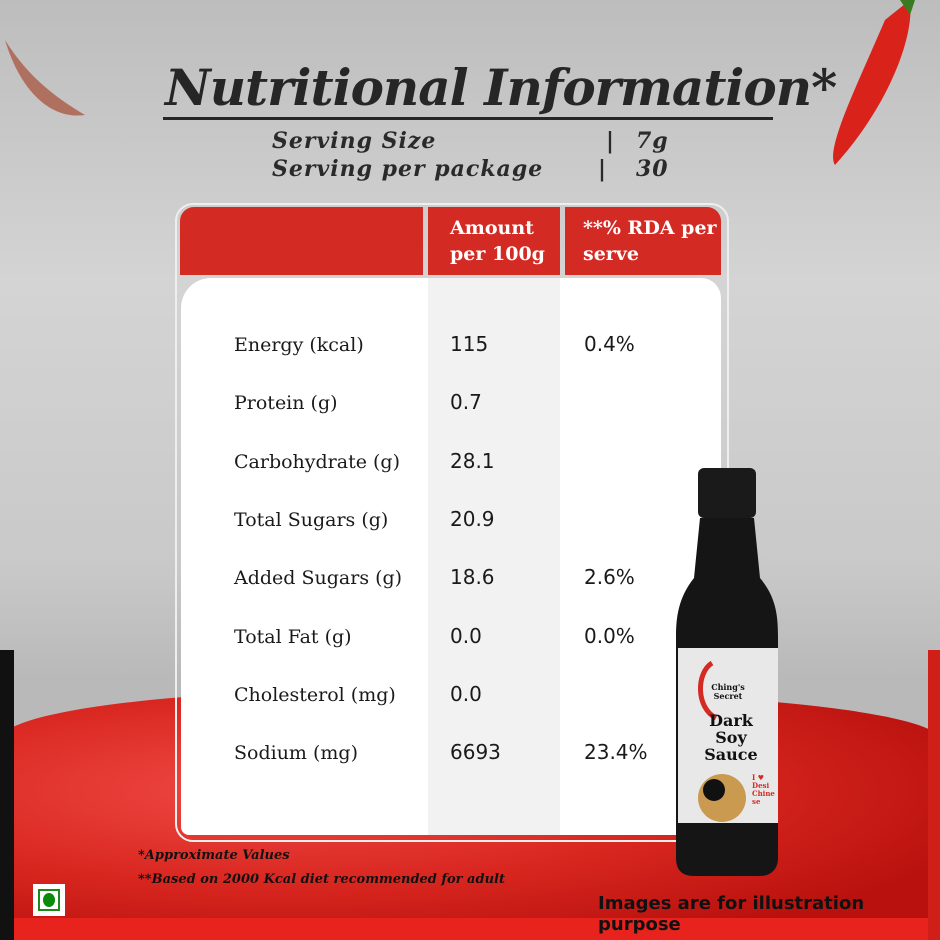  Describe the element at coordinates (763, 789) in the screenshot. I see `bottle-tagline: I ♥ Desi Chinese` at that location.